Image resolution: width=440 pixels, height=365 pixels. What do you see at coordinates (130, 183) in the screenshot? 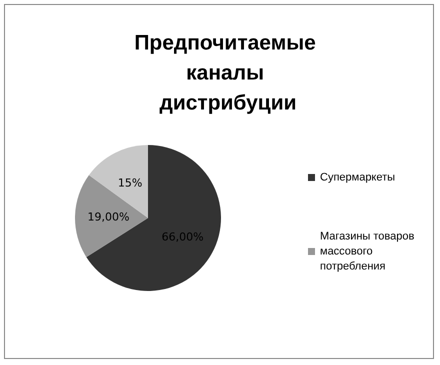
I see `data-label: 15%` at bounding box center [130, 183].